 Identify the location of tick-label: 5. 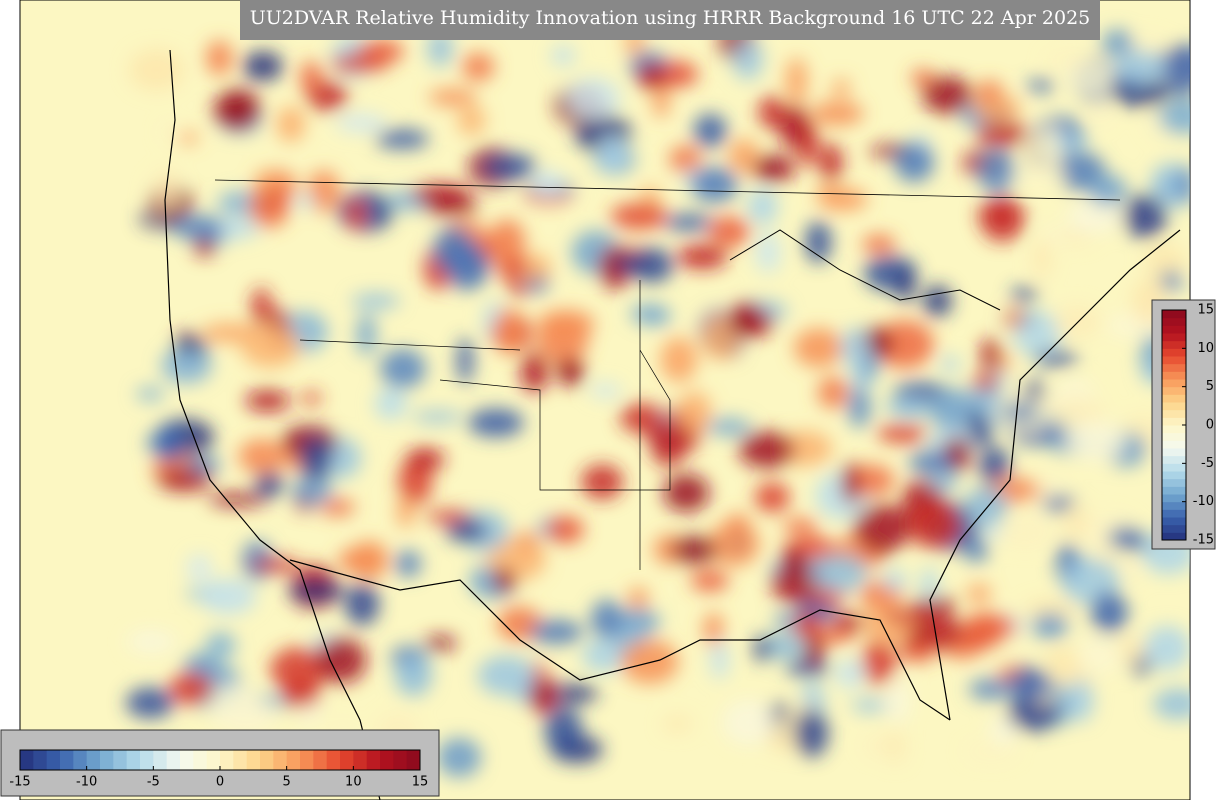
(287, 782).